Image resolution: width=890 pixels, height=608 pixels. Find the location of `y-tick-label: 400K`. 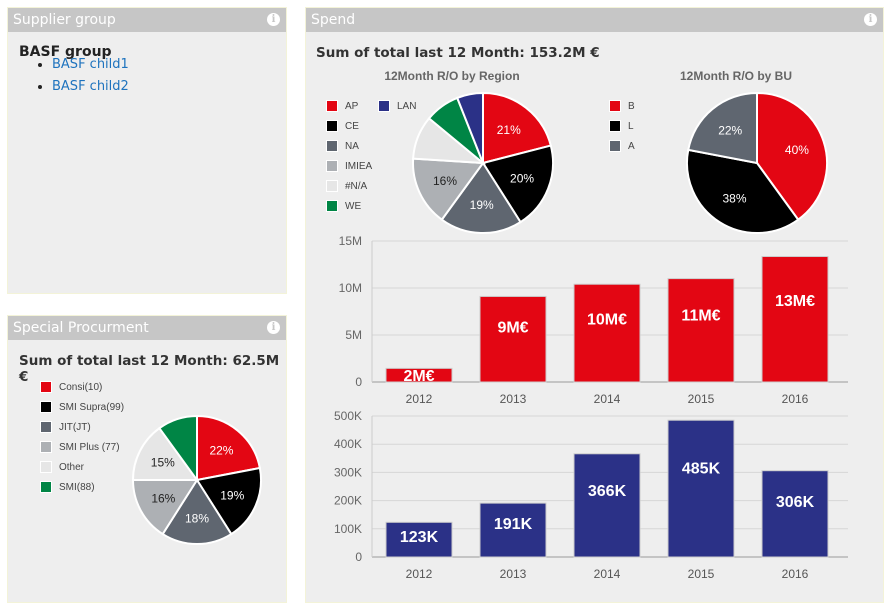

y-tick-label: 400K is located at coordinates (348, 444).